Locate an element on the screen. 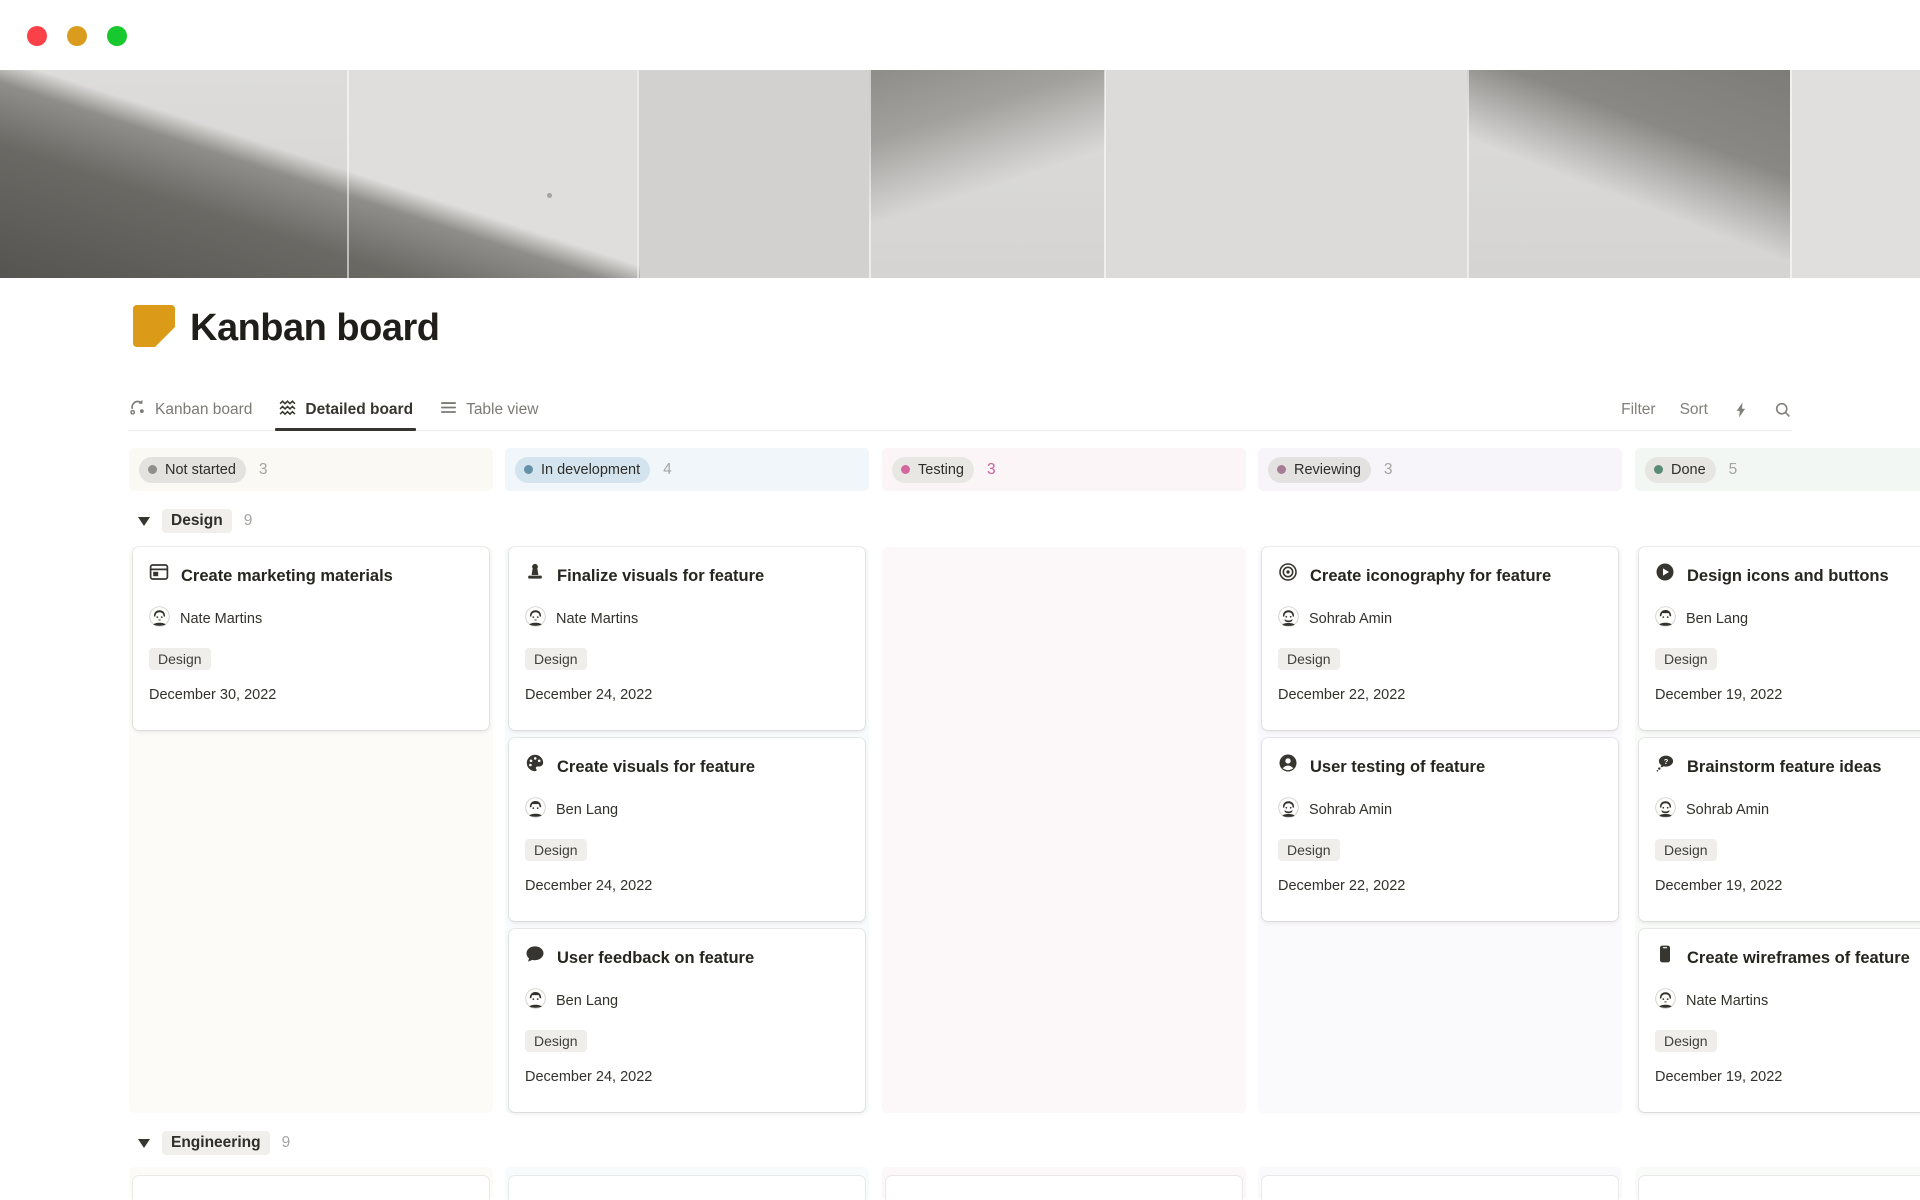  view-tabs: Kanban board Detailed board Table view is located at coordinates (333, 410).